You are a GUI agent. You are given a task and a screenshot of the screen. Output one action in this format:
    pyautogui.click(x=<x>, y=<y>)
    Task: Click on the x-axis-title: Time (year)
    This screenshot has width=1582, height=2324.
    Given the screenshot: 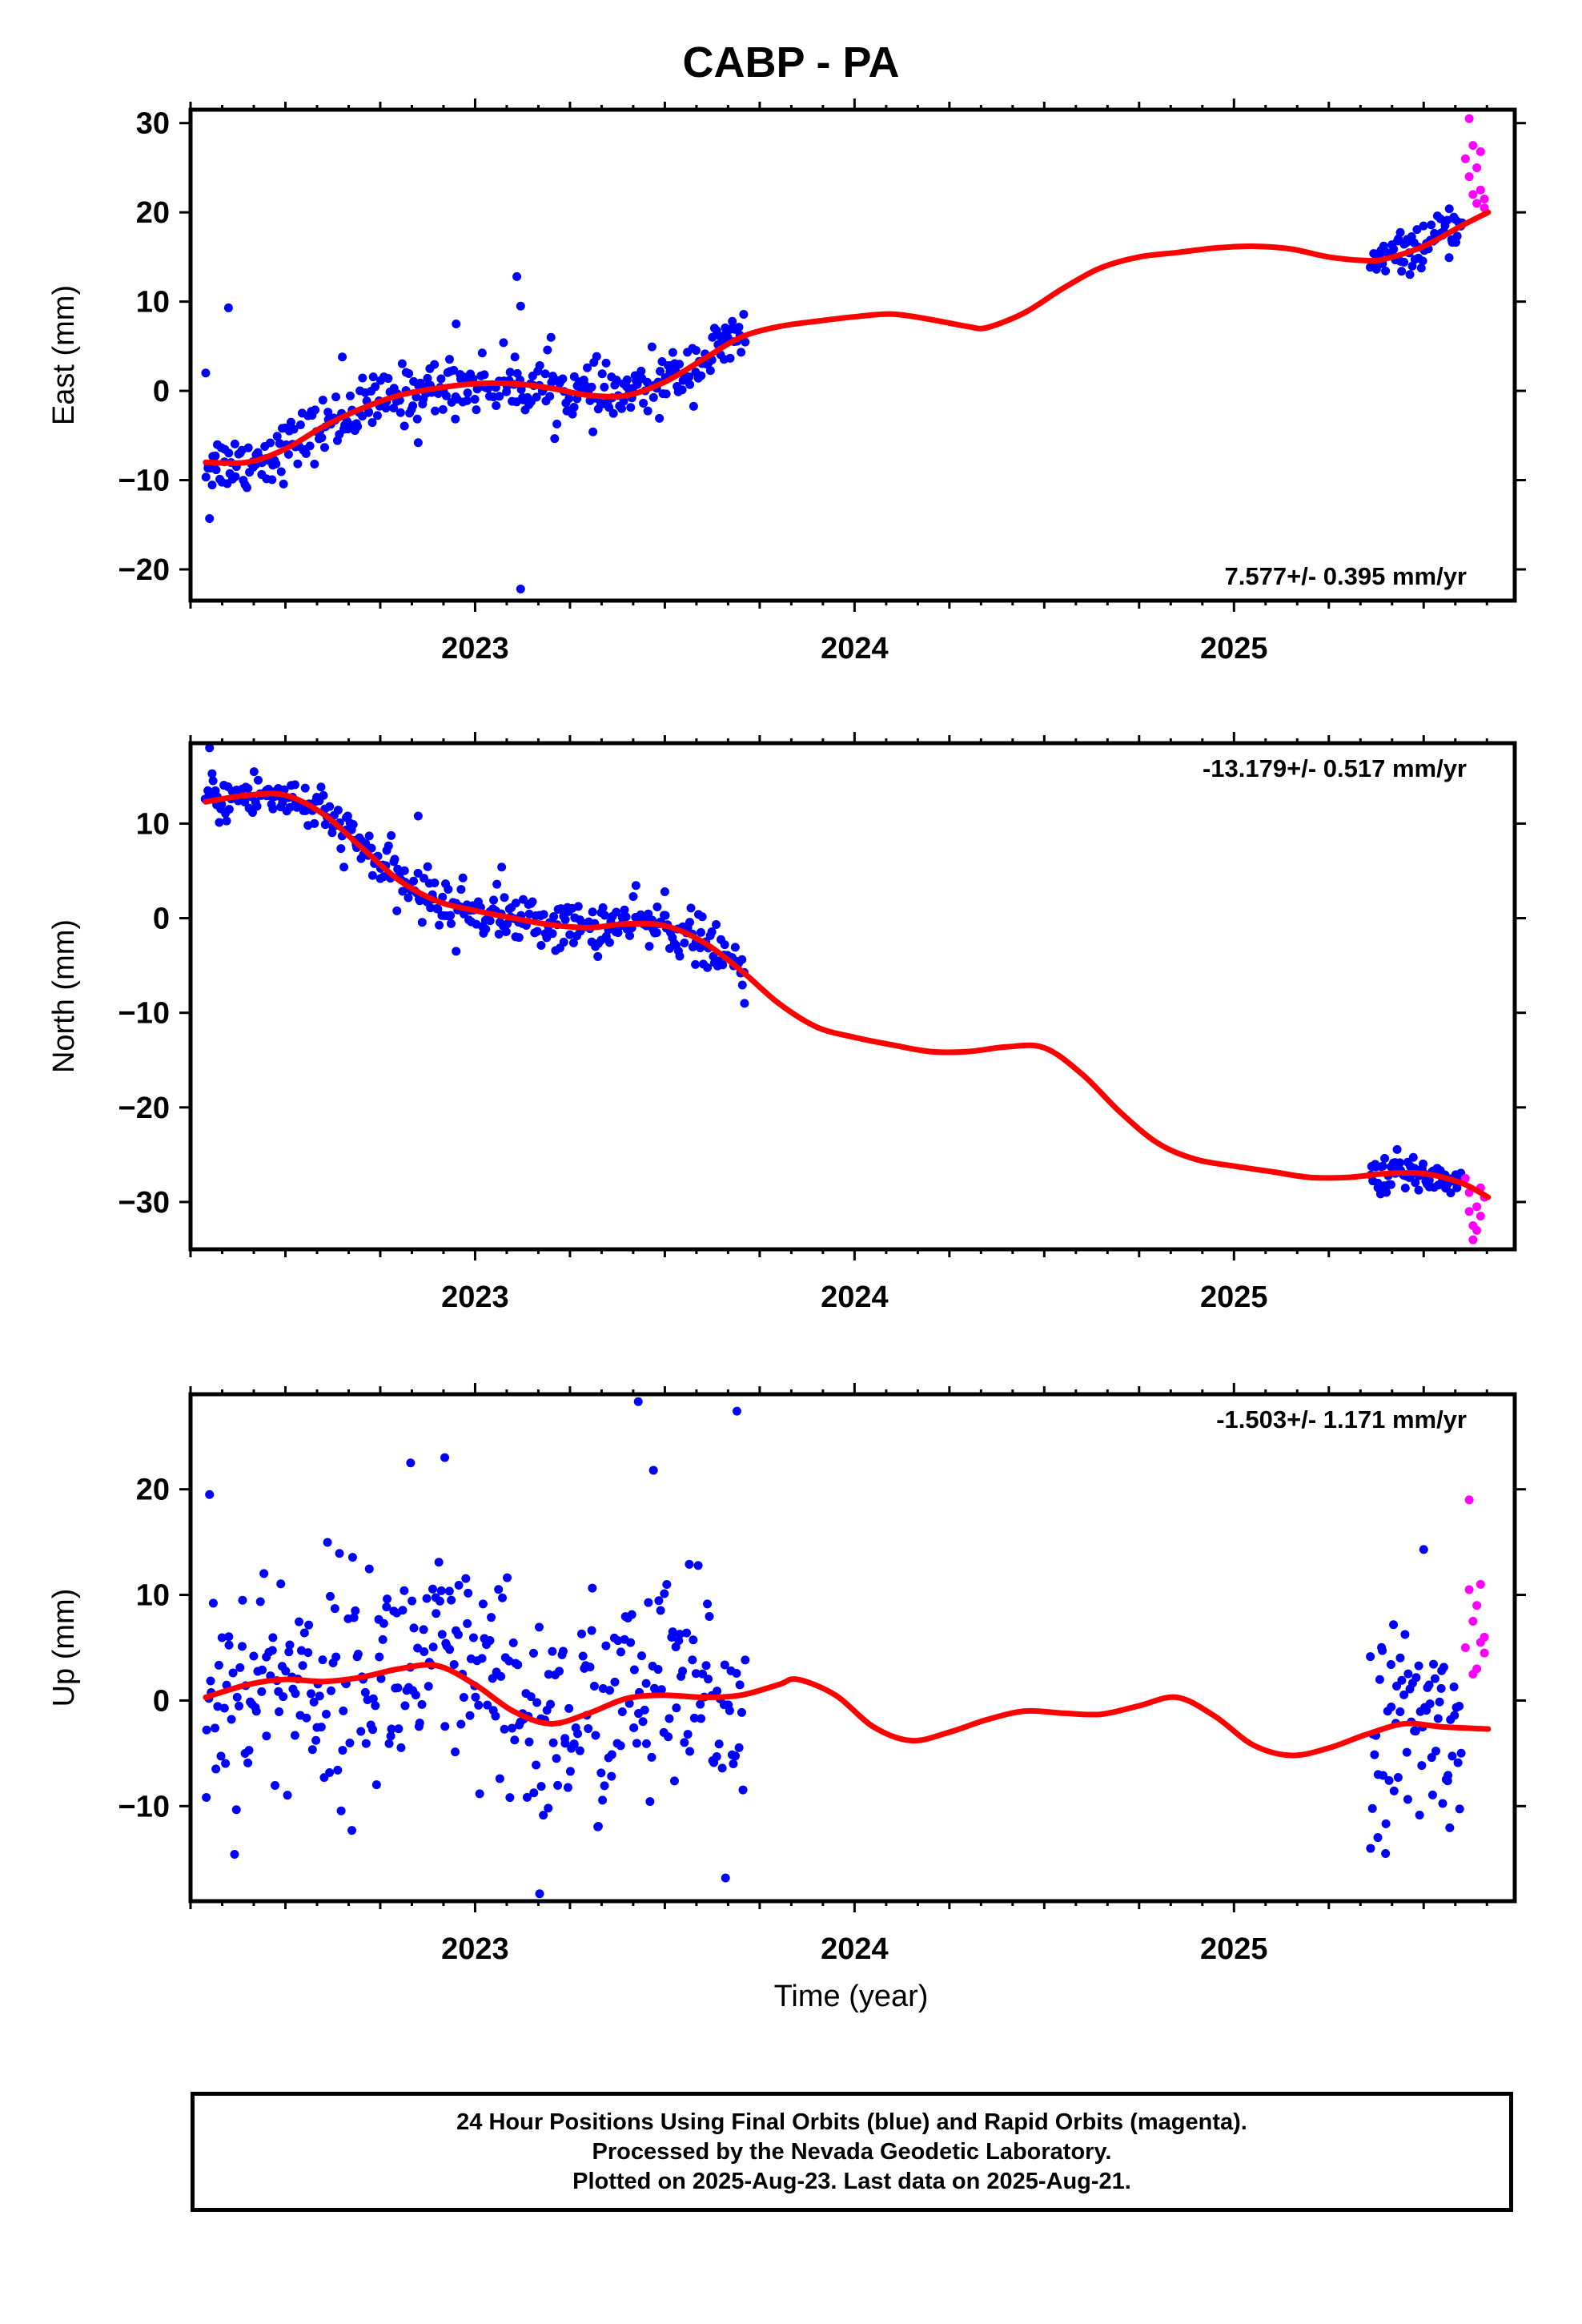 What is the action you would take?
    pyautogui.click(x=851, y=1996)
    